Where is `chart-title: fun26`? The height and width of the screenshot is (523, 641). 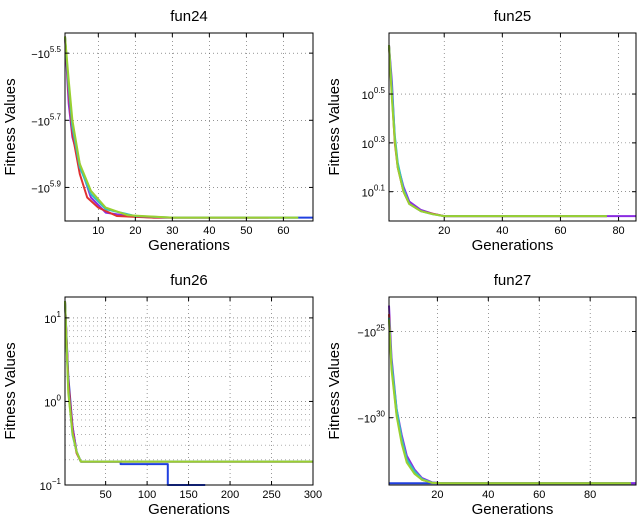
chart-title: fun26 is located at coordinates (189, 280).